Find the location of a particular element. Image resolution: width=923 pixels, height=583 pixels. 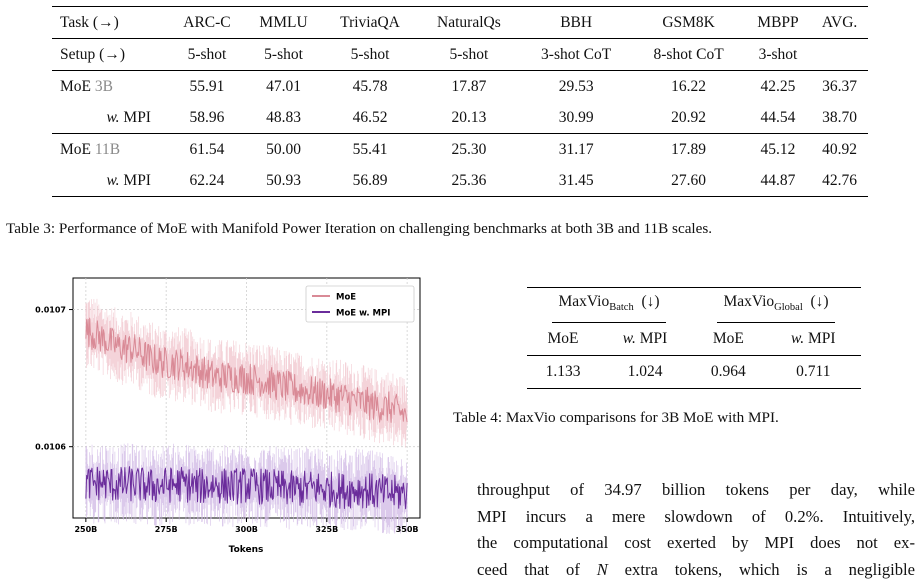

col-header: MoE is located at coordinates (563, 339).